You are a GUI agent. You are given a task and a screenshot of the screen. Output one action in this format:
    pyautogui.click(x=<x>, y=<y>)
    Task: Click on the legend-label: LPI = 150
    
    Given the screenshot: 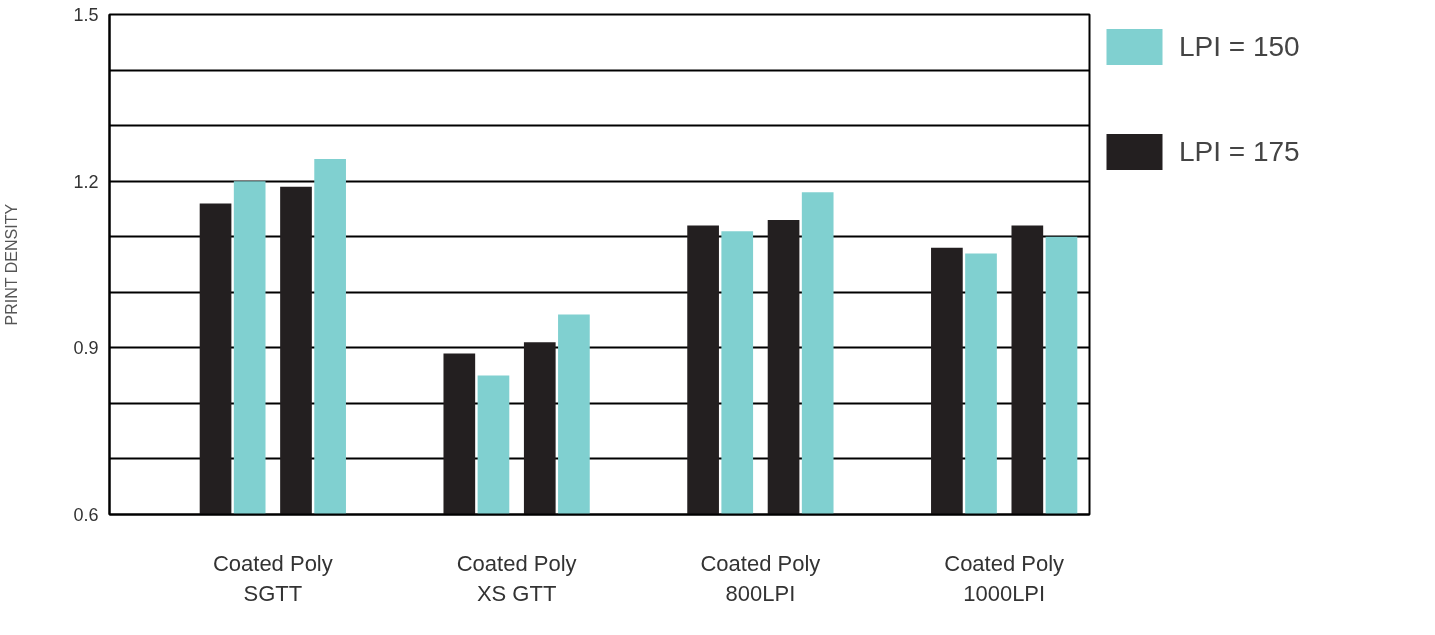 What is the action you would take?
    pyautogui.click(x=1239, y=46)
    